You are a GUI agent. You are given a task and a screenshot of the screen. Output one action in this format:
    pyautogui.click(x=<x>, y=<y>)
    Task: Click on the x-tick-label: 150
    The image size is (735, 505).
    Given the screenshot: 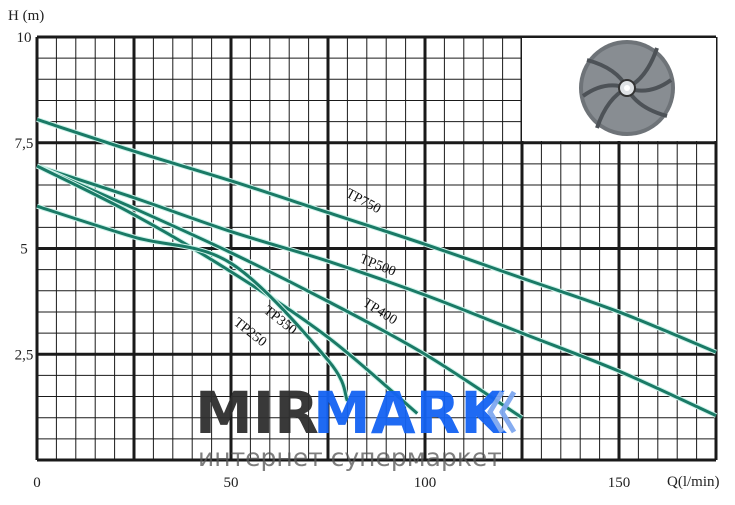 What is the action you would take?
    pyautogui.click(x=619, y=483)
    